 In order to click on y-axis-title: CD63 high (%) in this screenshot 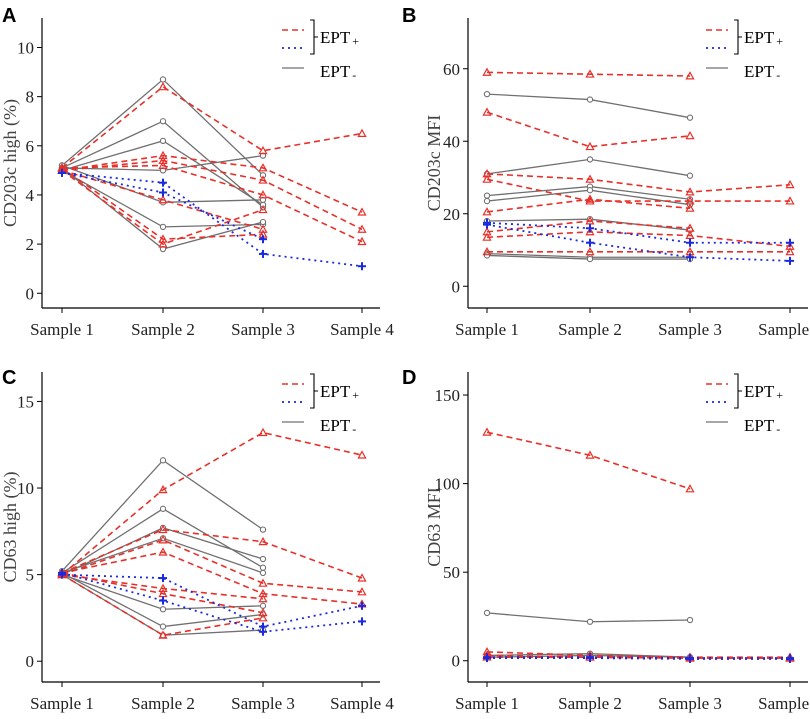, I will do `click(10, 527)`.